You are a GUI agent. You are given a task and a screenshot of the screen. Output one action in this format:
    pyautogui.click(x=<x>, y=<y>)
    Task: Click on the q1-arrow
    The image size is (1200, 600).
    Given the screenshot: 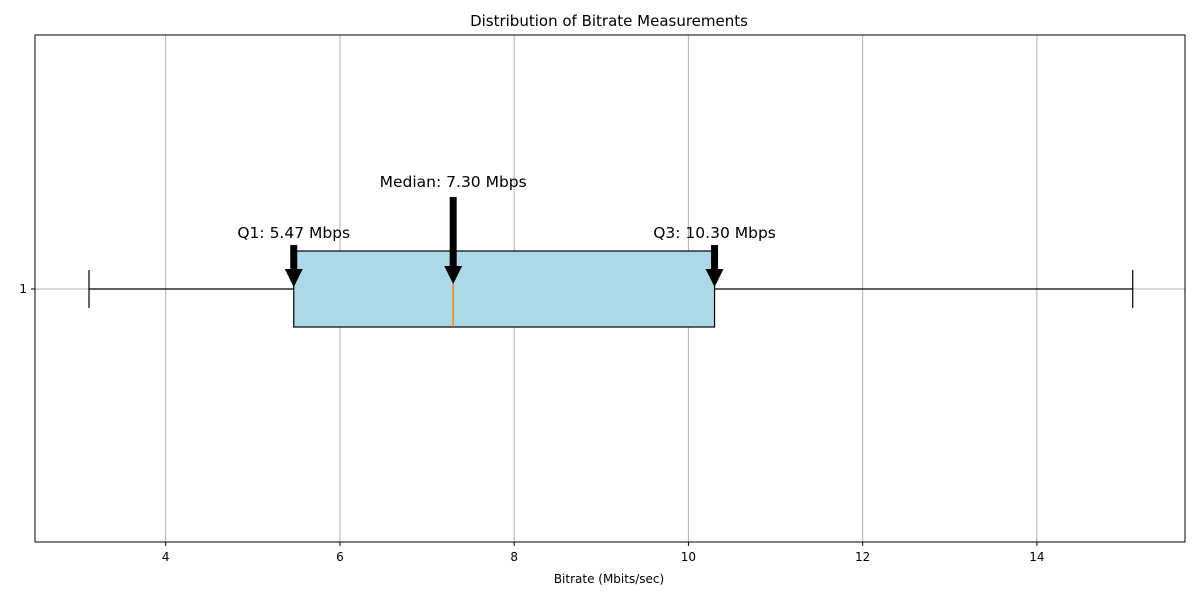 What is the action you would take?
    pyautogui.click(x=293, y=266)
    